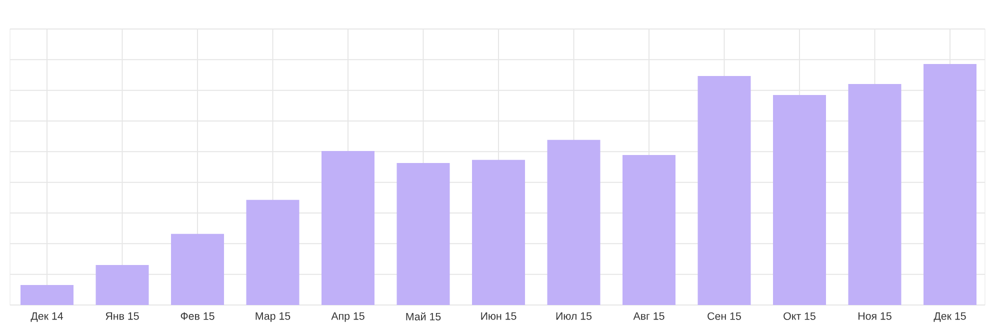 This screenshot has height=334, width=1000. Describe the element at coordinates (197, 316) in the screenshot. I see `x-tick-label: Фев 15` at that location.